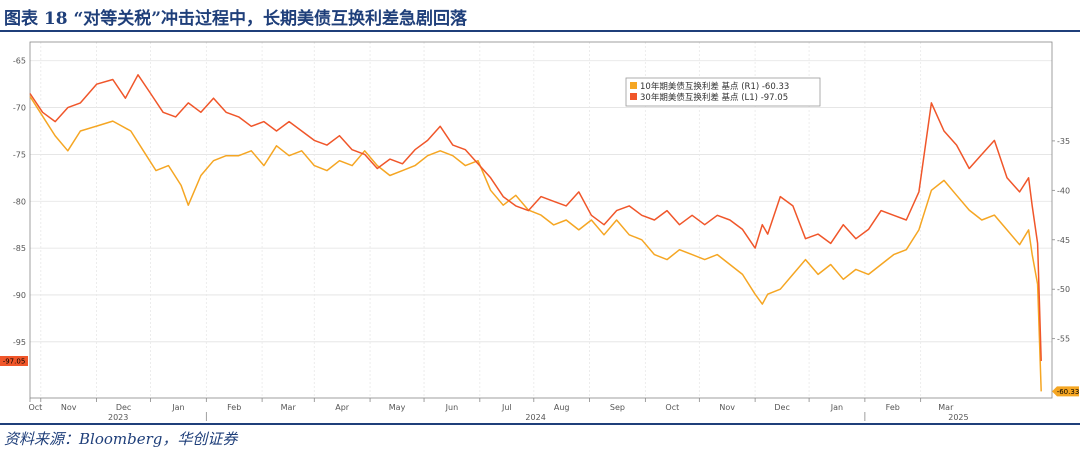  Describe the element at coordinates (236, 19) in the screenshot. I see `chart-title: 图表 18 “对等关税”冲击过程中，长期美债互换利差急剧回落` at that location.